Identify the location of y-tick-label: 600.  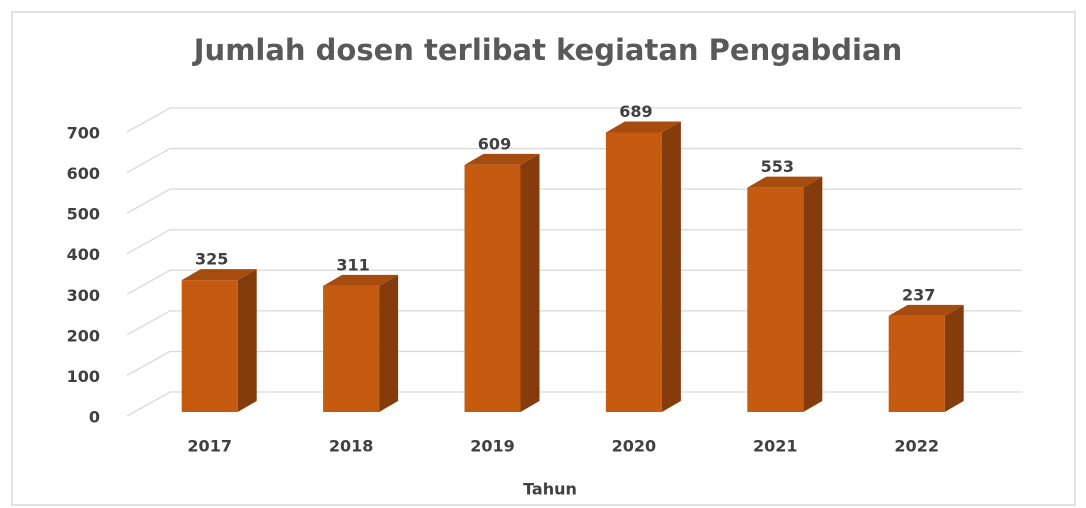
(83, 173).